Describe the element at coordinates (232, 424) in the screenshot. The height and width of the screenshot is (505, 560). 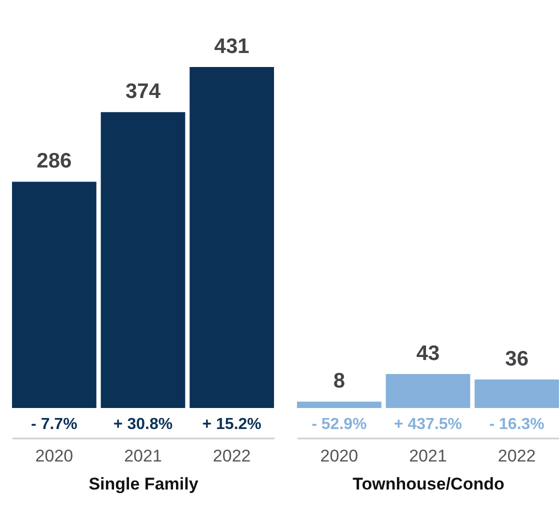
I see `annotation: + 15.2%` at that location.